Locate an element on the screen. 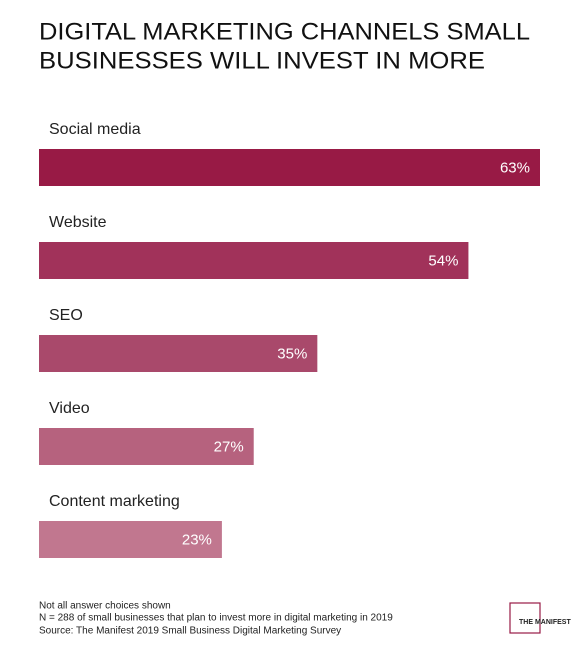  value-label: 35% is located at coordinates (292, 353).